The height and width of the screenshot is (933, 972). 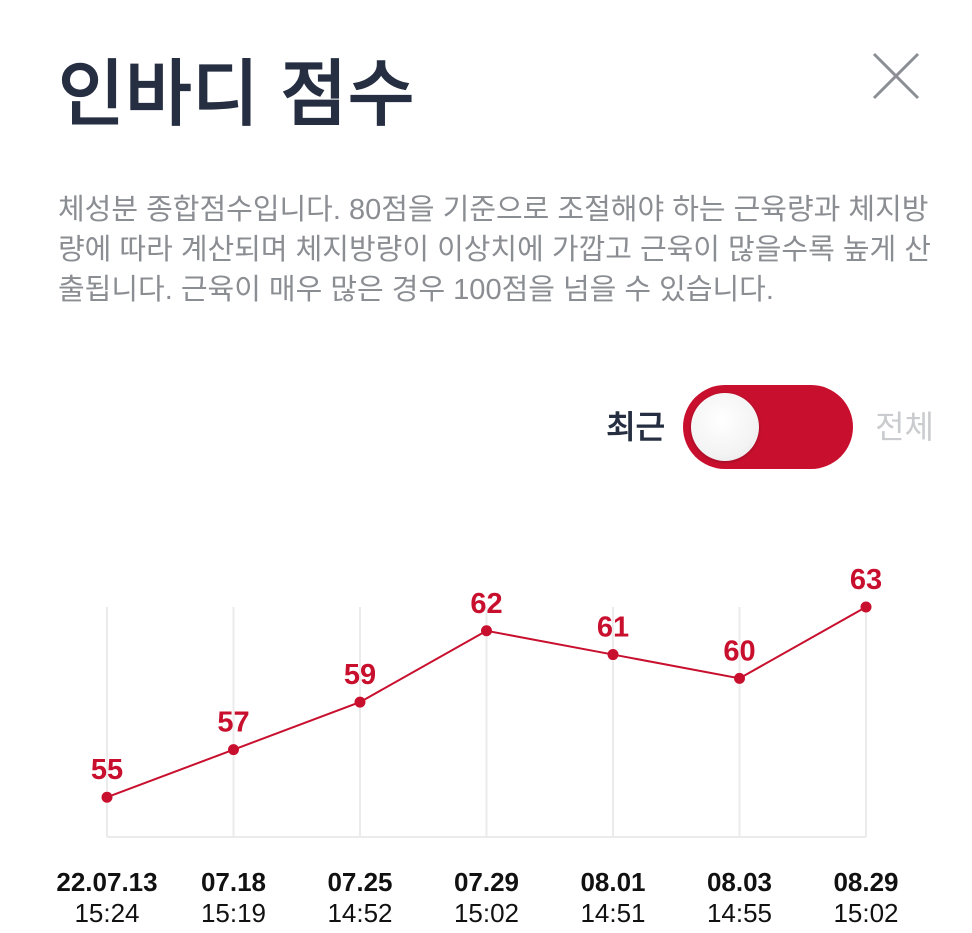 I want to click on x-tick-label-time: 15:24, so click(x=106, y=913).